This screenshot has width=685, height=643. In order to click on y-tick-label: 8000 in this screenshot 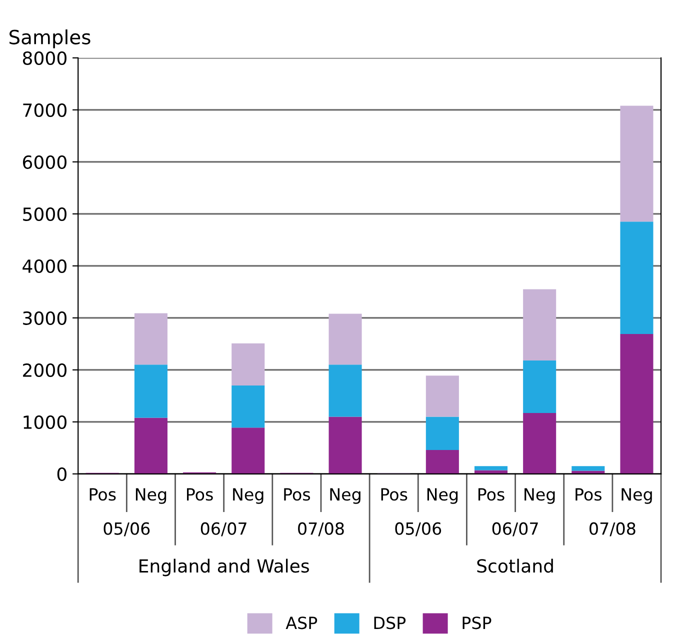, I will do `click(44, 58)`.